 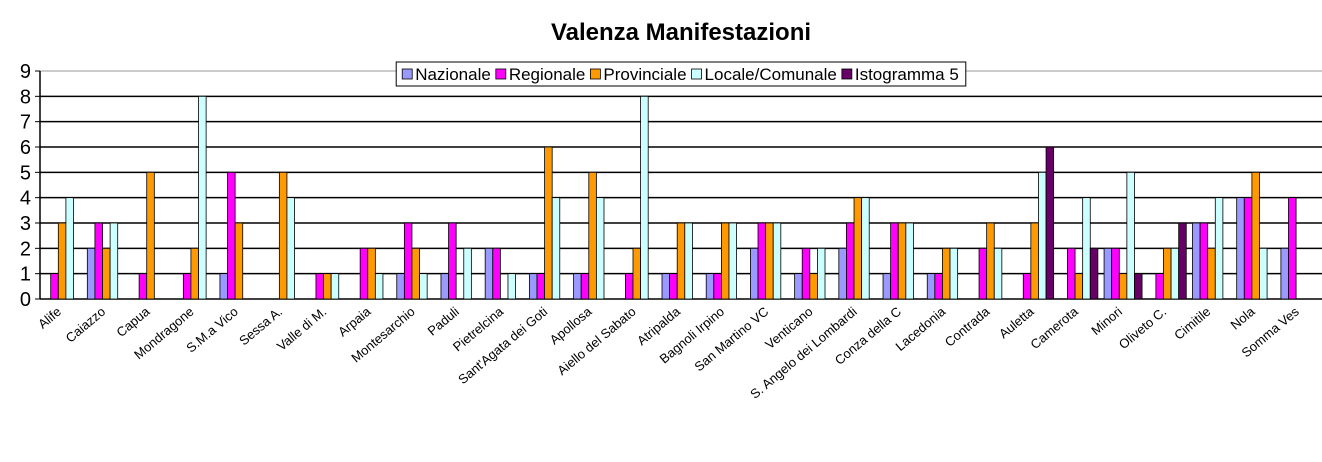 I want to click on x-tick-label: Capua, so click(x=133, y=321).